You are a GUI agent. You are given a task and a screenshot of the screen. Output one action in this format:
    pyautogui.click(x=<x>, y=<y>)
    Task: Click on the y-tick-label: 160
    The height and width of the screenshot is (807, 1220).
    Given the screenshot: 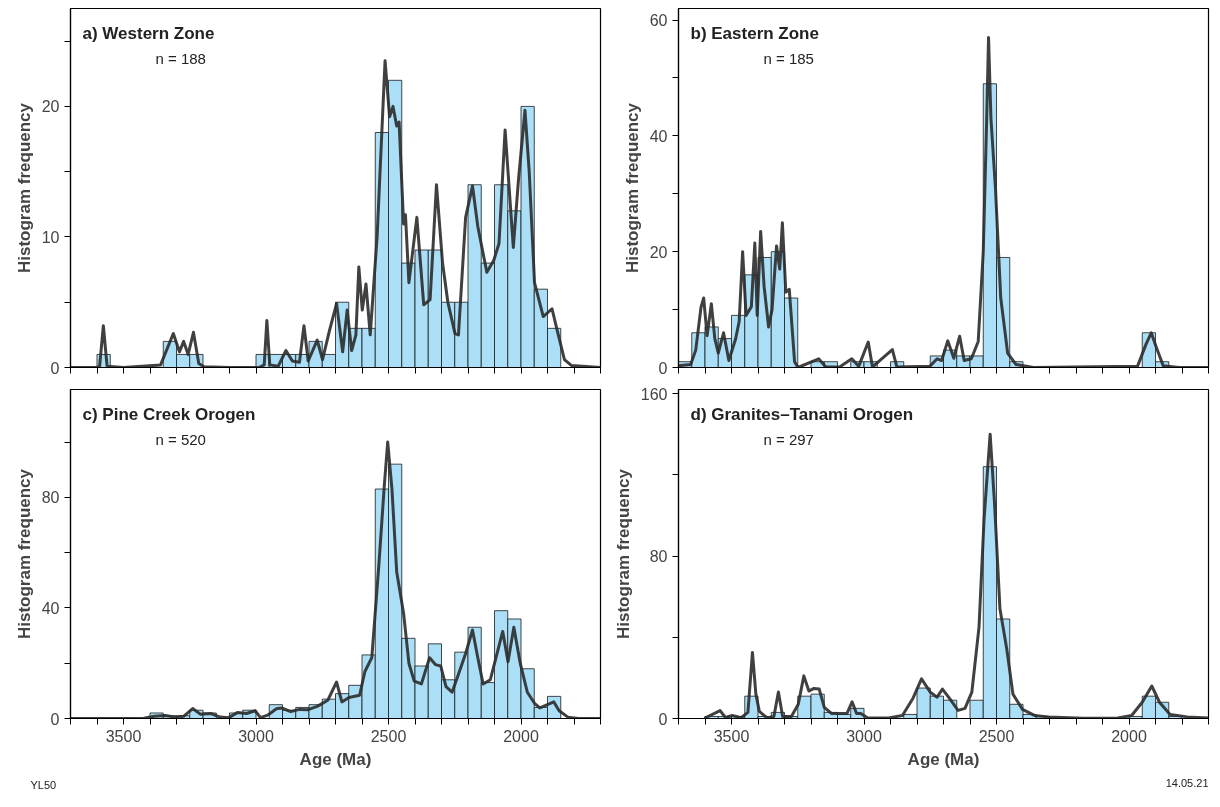 What is the action you would take?
    pyautogui.click(x=654, y=394)
    